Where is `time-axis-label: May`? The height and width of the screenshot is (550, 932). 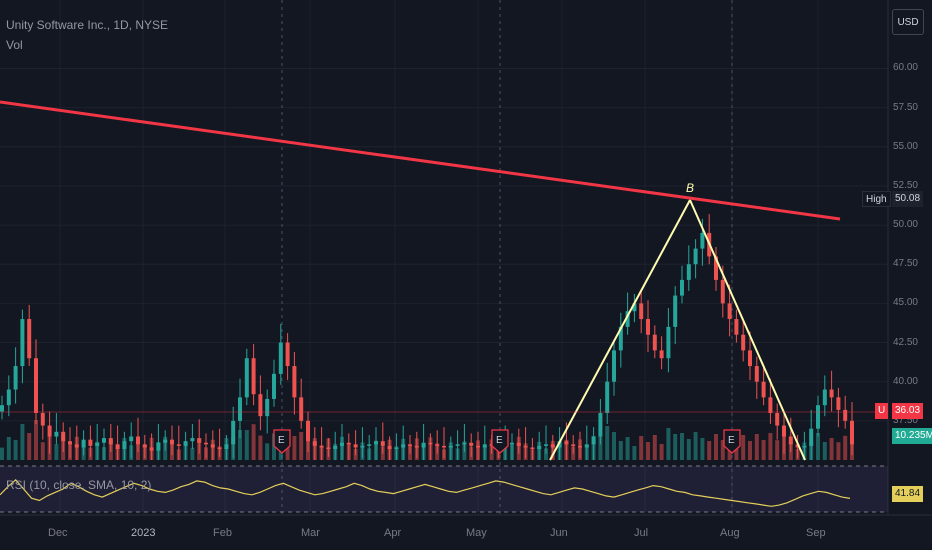 time-axis-label: May is located at coordinates (476, 533).